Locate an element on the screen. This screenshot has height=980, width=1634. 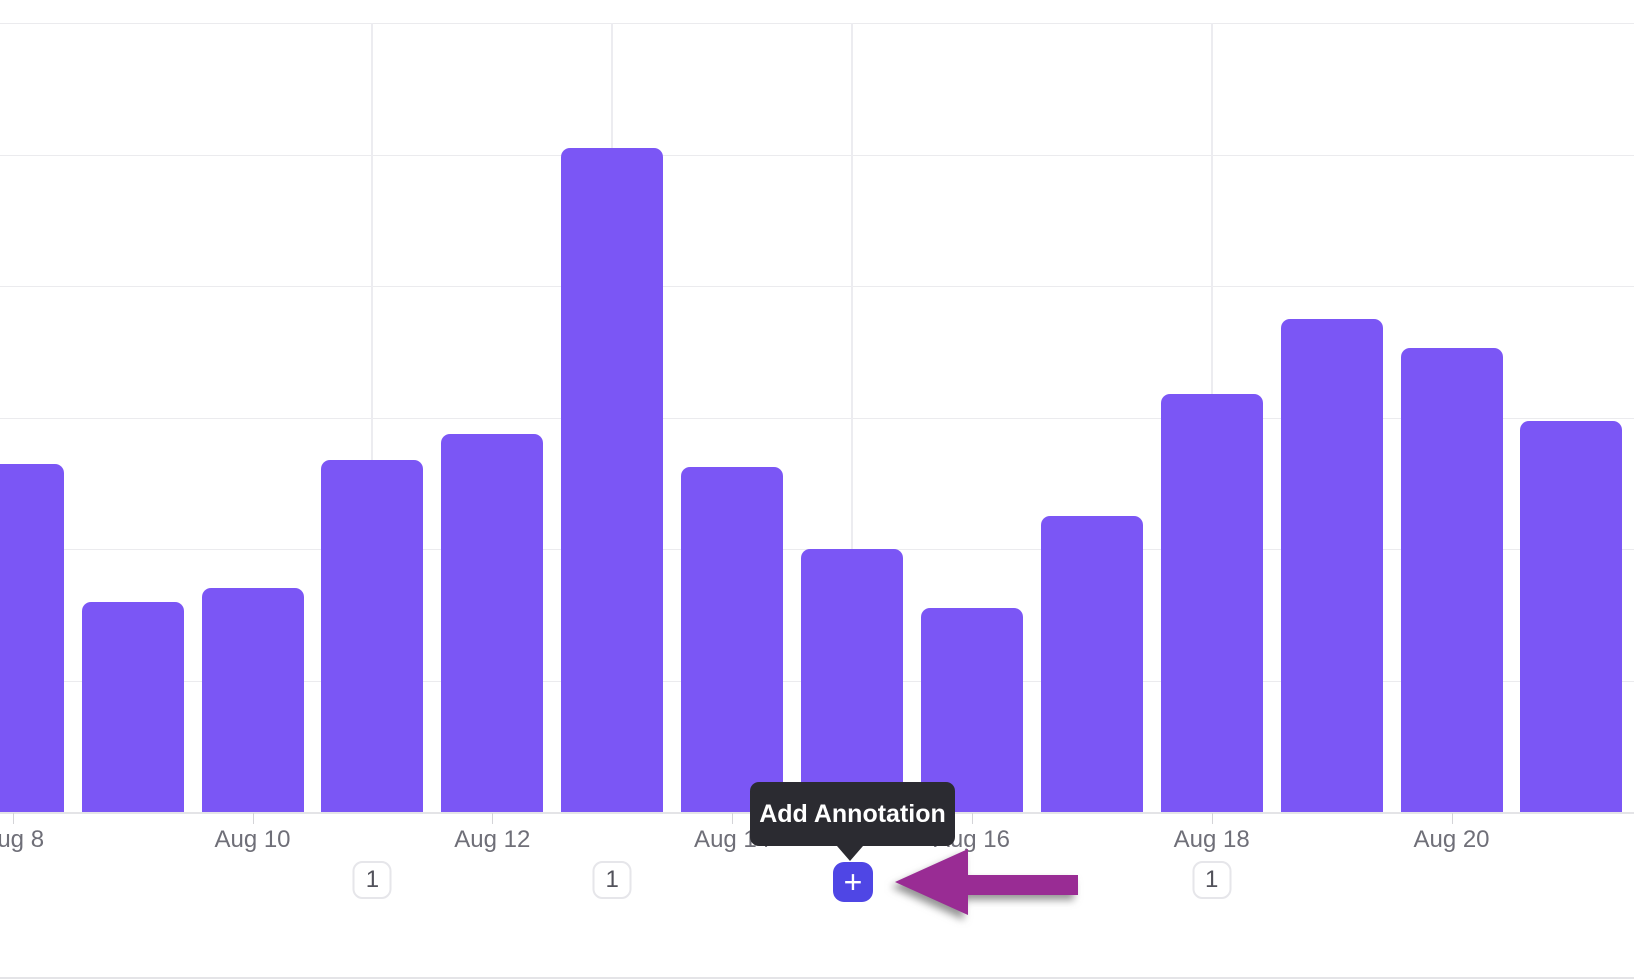
left-arrow-icon is located at coordinates (986, 882).